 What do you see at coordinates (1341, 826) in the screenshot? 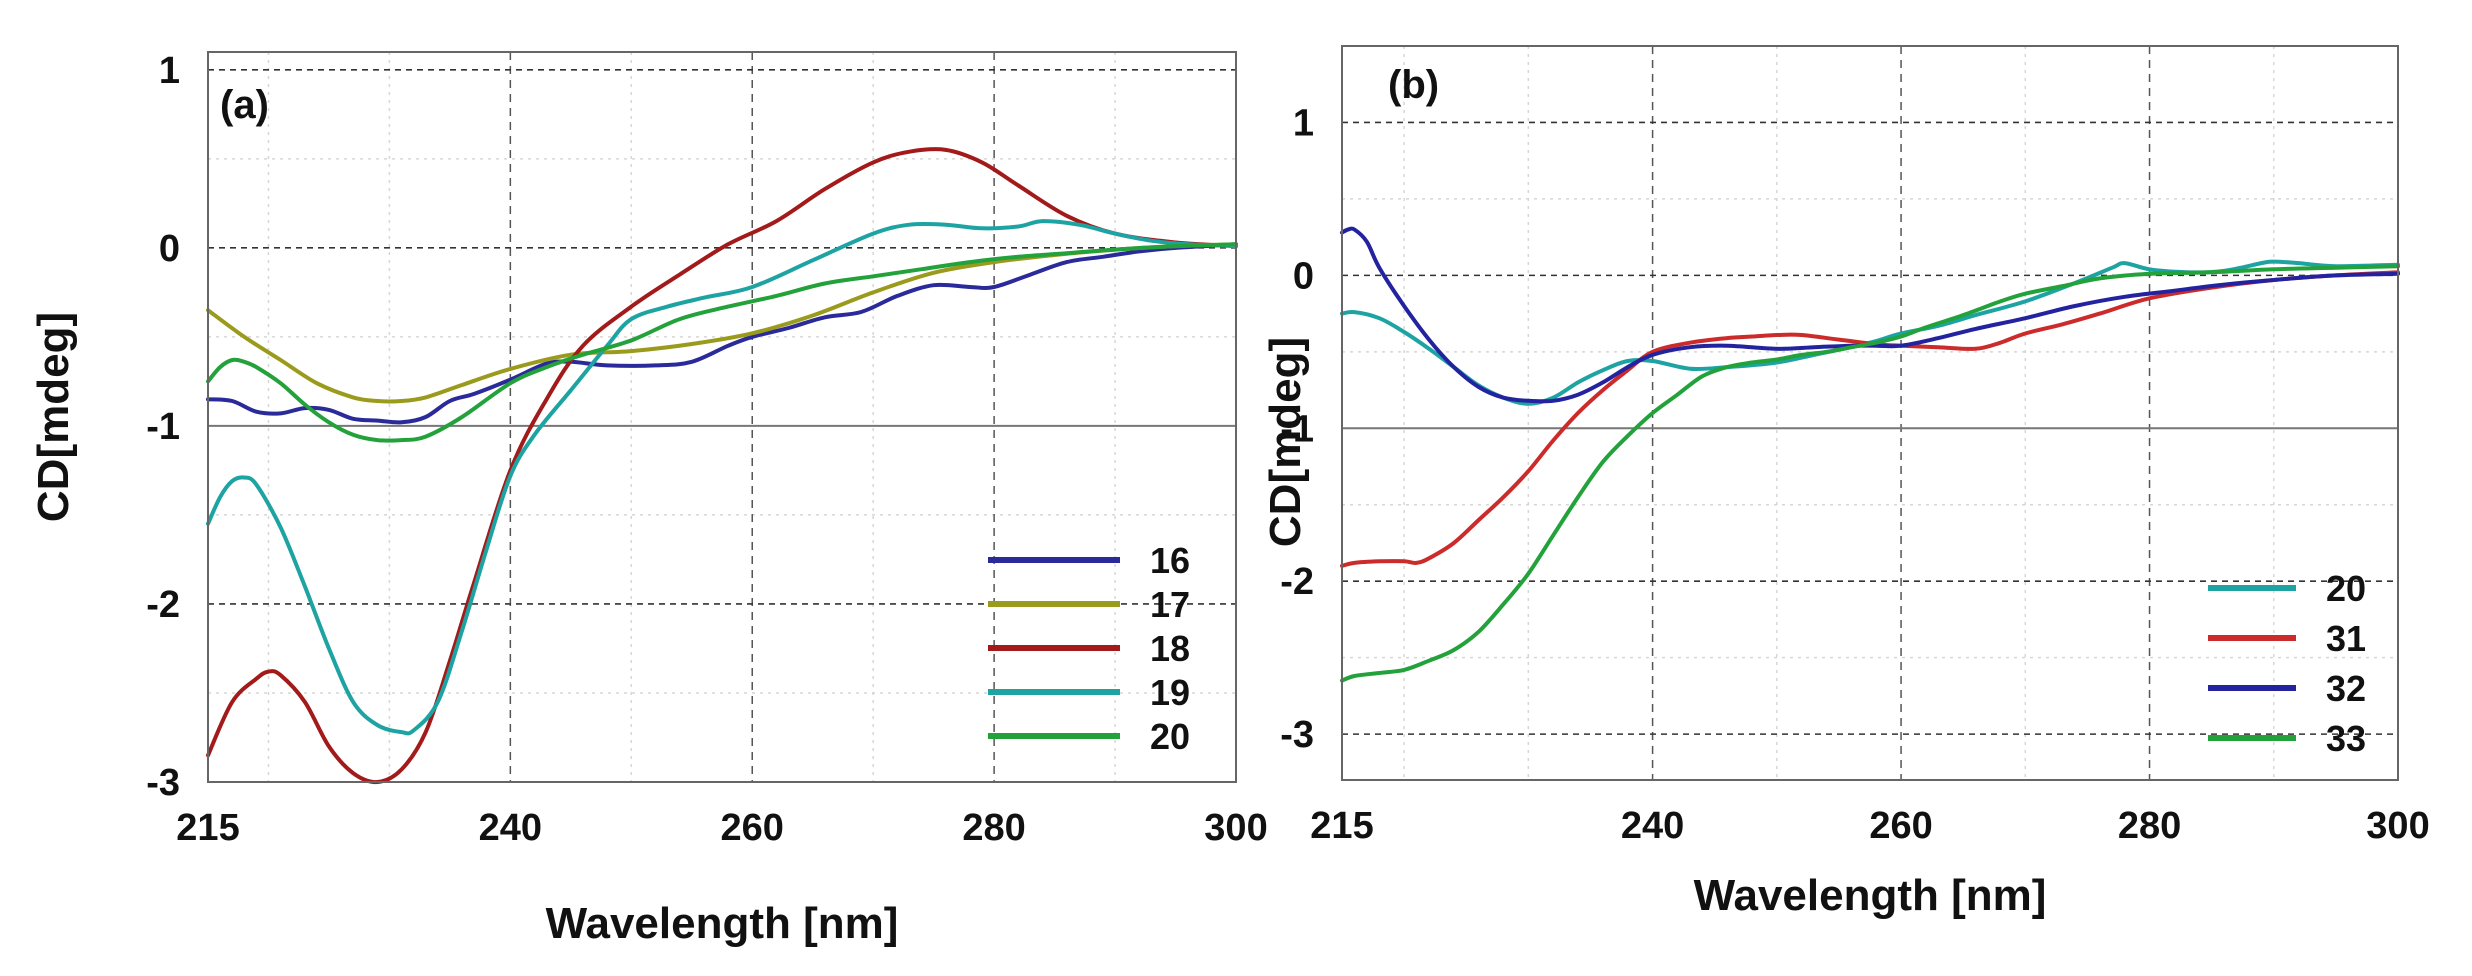
I see `panel-b-x-tick-label: 215` at bounding box center [1341, 826].